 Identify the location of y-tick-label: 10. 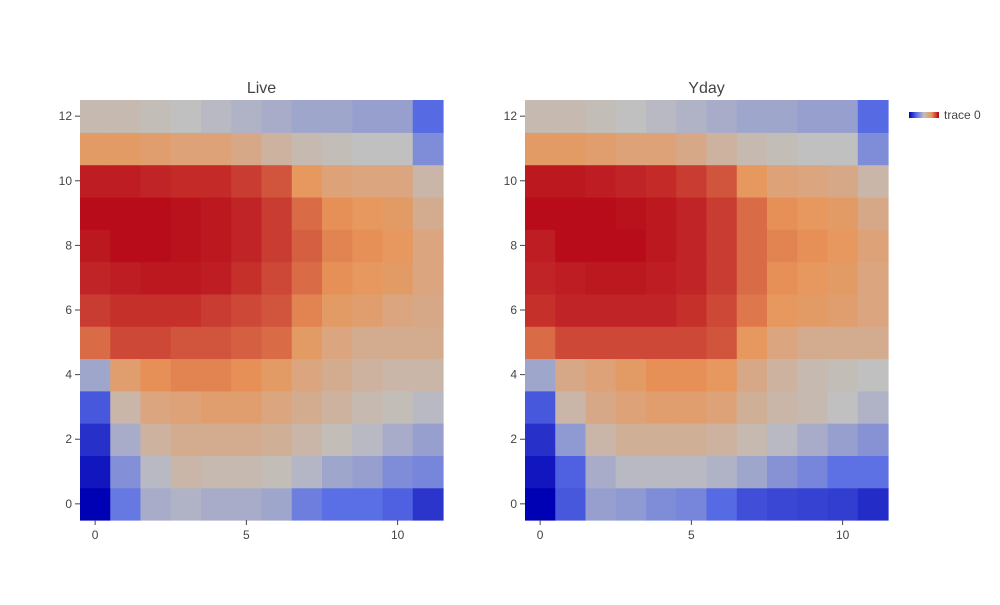
(66, 181).